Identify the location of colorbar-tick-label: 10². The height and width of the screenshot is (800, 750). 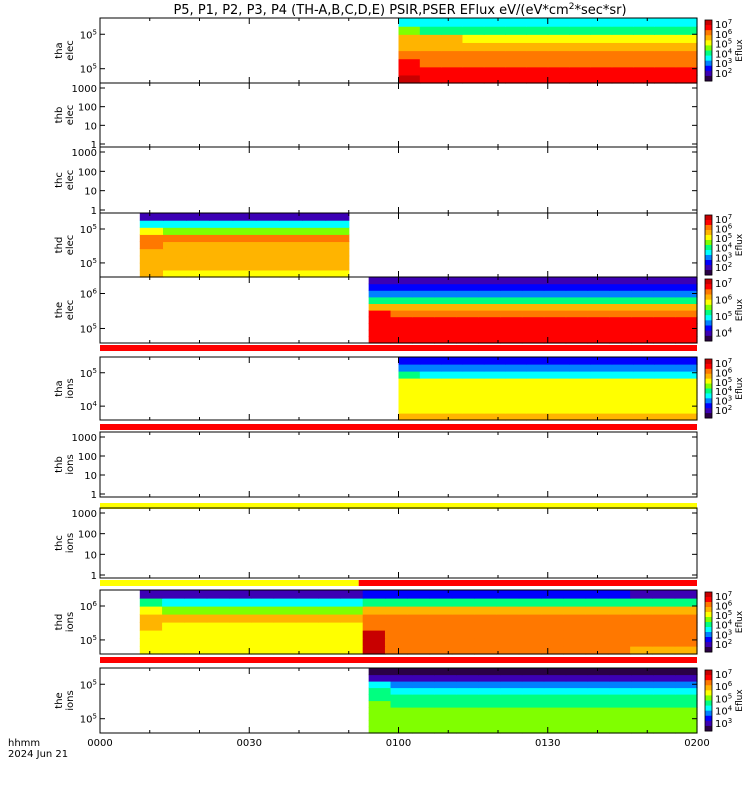
(723, 410).